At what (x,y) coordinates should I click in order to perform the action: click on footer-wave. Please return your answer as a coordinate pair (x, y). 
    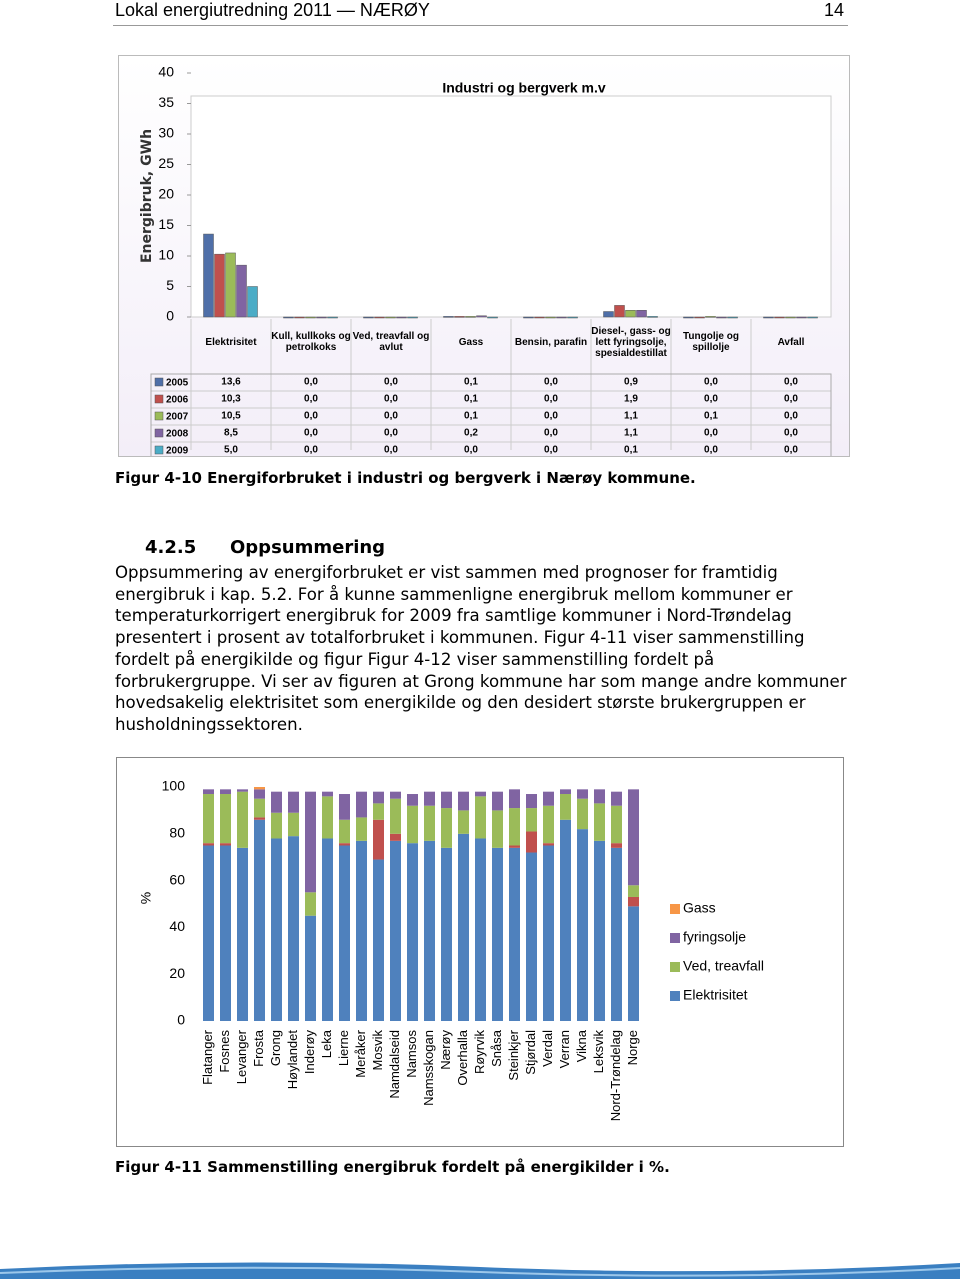
    Looking at the image, I should click on (480, 1270).